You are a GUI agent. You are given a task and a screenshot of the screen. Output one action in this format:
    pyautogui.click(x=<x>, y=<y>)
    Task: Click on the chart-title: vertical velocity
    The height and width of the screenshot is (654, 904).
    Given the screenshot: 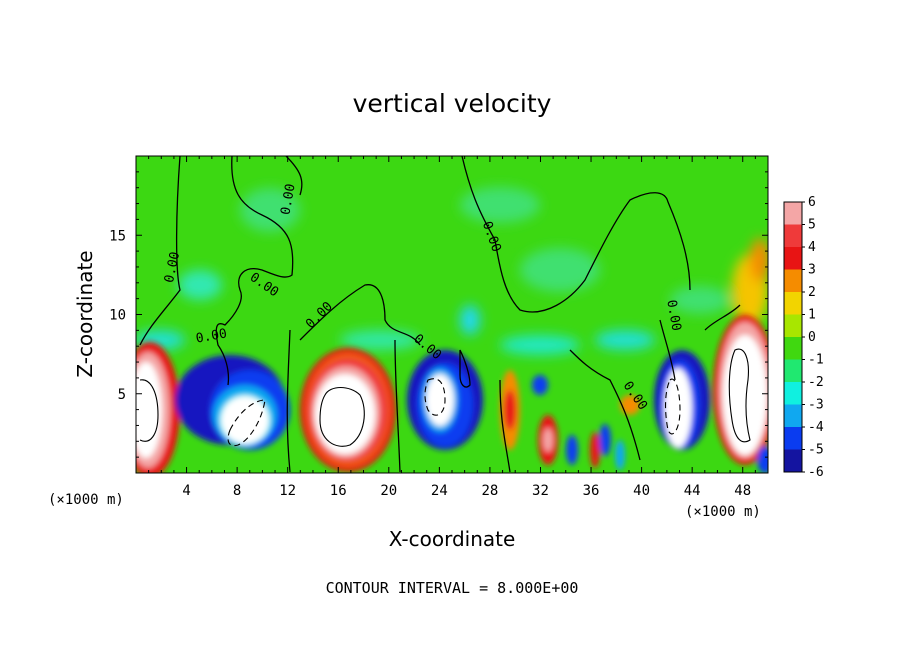 What is the action you would take?
    pyautogui.click(x=452, y=103)
    